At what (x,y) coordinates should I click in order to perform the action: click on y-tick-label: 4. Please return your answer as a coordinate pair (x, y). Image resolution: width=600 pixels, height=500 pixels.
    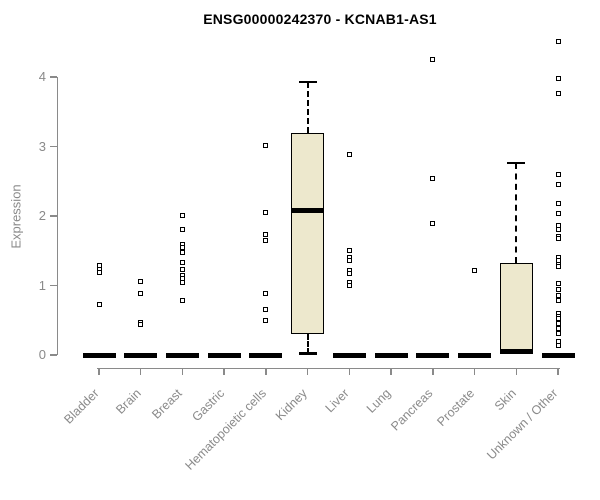
    Looking at the image, I should click on (42, 76).